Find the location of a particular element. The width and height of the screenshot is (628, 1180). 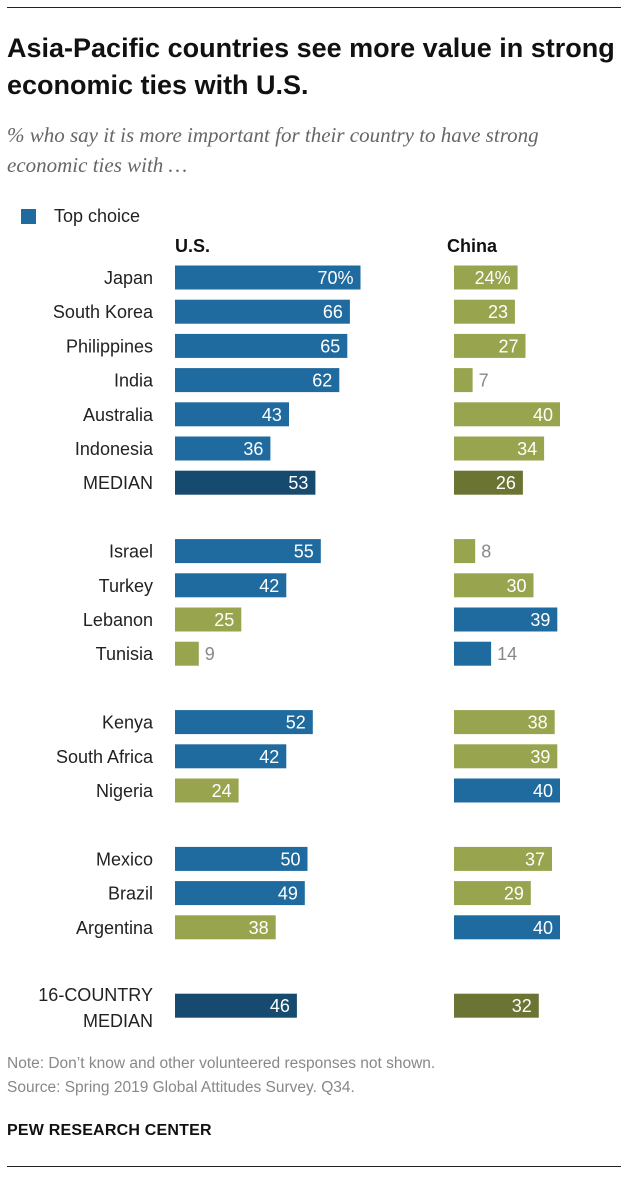

us-value-label-mexico: 50 is located at coordinates (290, 859).